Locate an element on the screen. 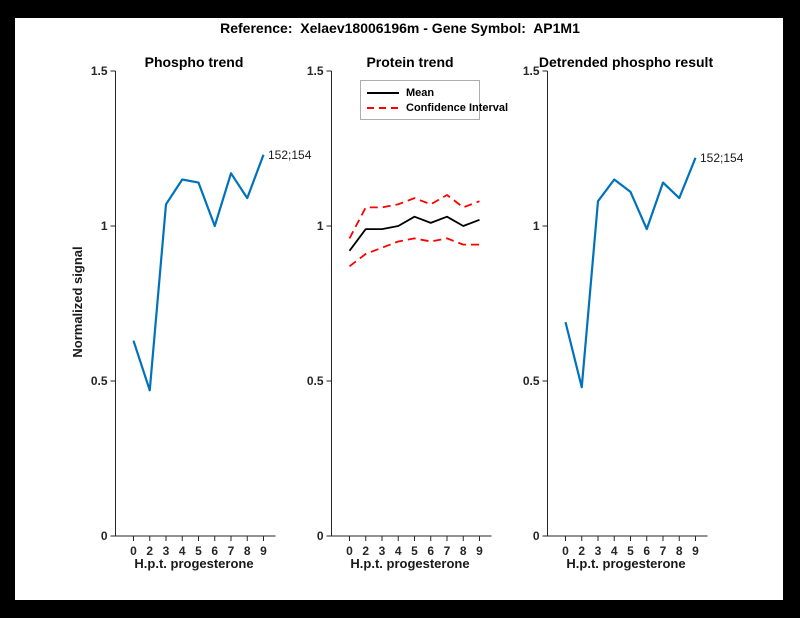  legend-box: Mean Confidence Interval is located at coordinates (434, 100).